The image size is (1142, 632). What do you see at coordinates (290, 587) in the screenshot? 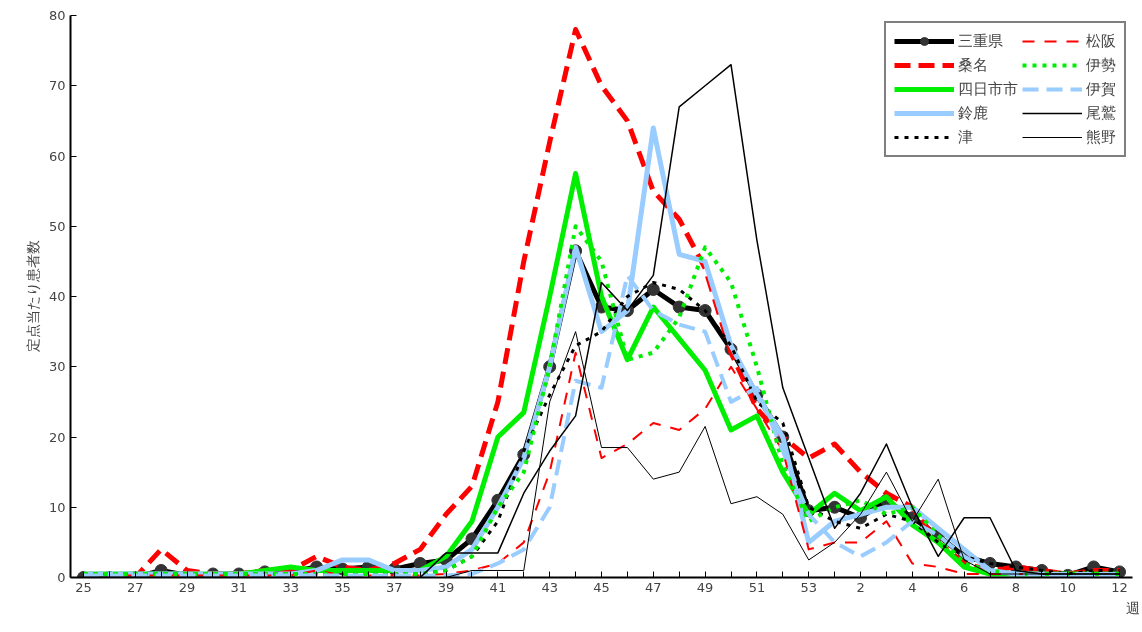
I see `x-tick-label: 33` at bounding box center [290, 587].